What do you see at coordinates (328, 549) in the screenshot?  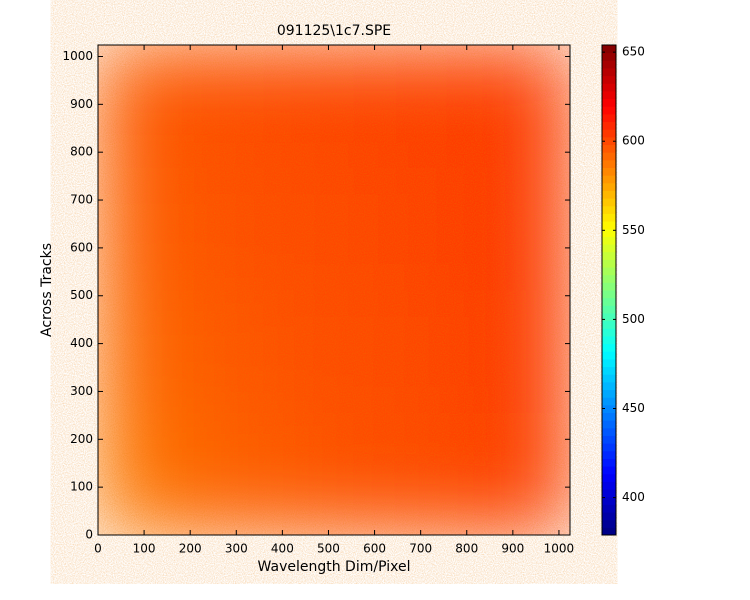 I see `x-tick-label: 500` at bounding box center [328, 549].